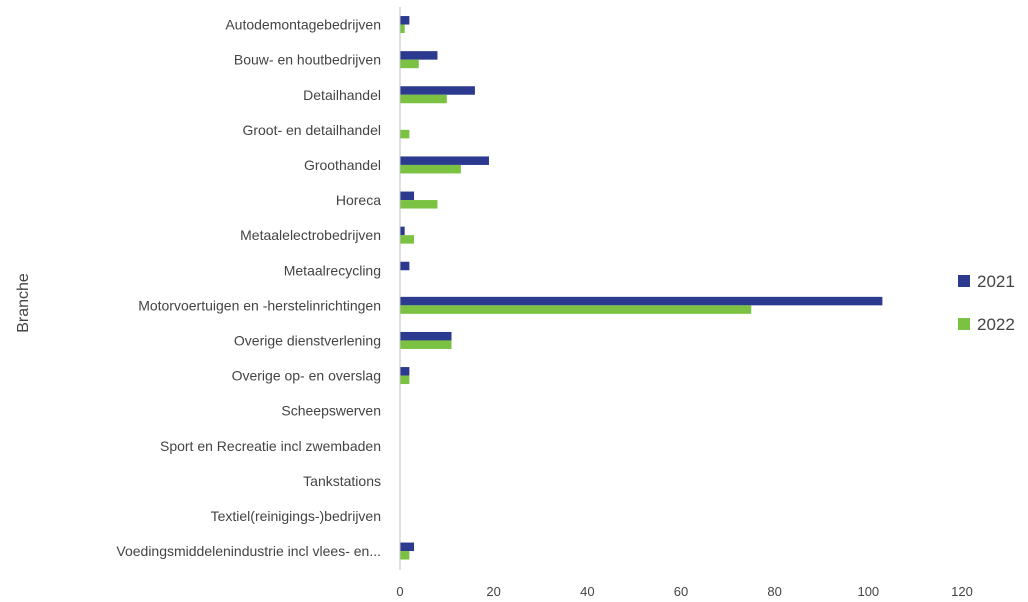 This screenshot has height=602, width=1028. Describe the element at coordinates (270, 446) in the screenshot. I see `category-label: Sport en Recreatie incl zwembaden` at that location.